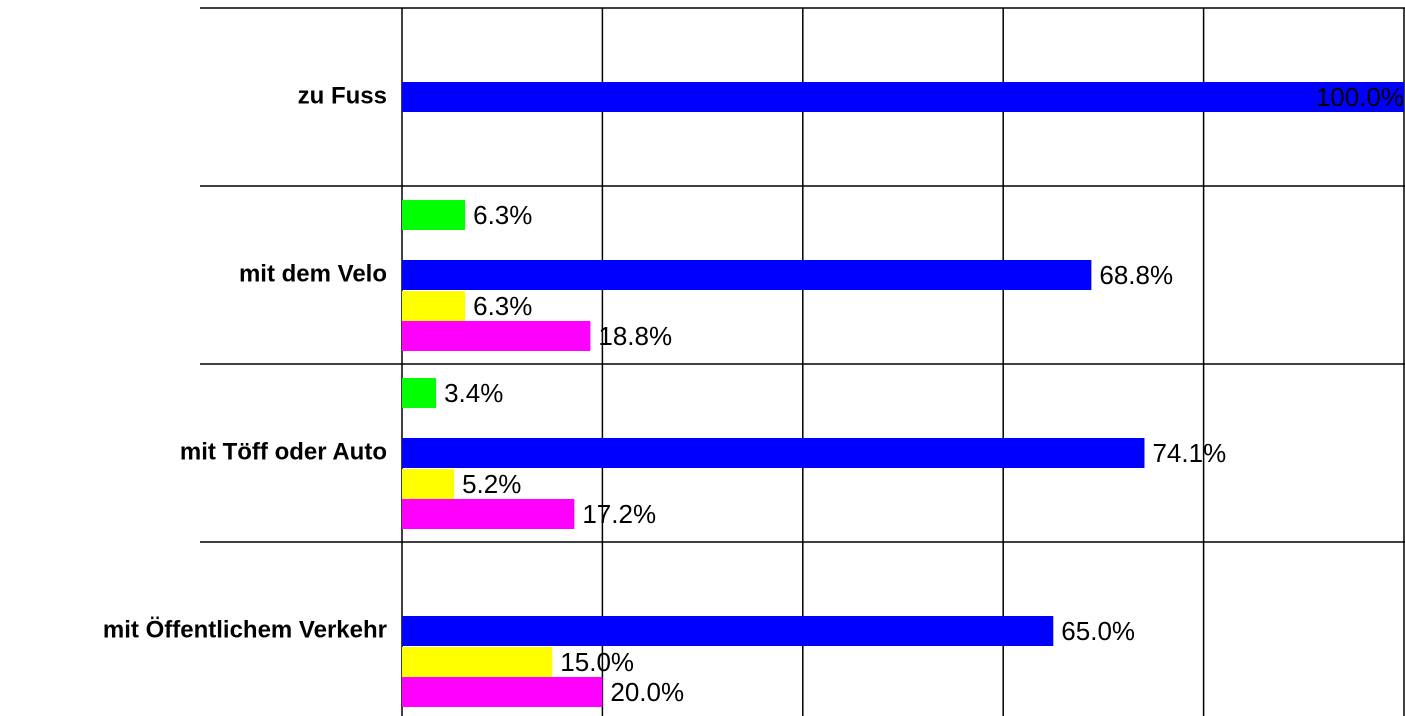  I want to click on y-tick-label: zu Fuss, so click(342, 95).